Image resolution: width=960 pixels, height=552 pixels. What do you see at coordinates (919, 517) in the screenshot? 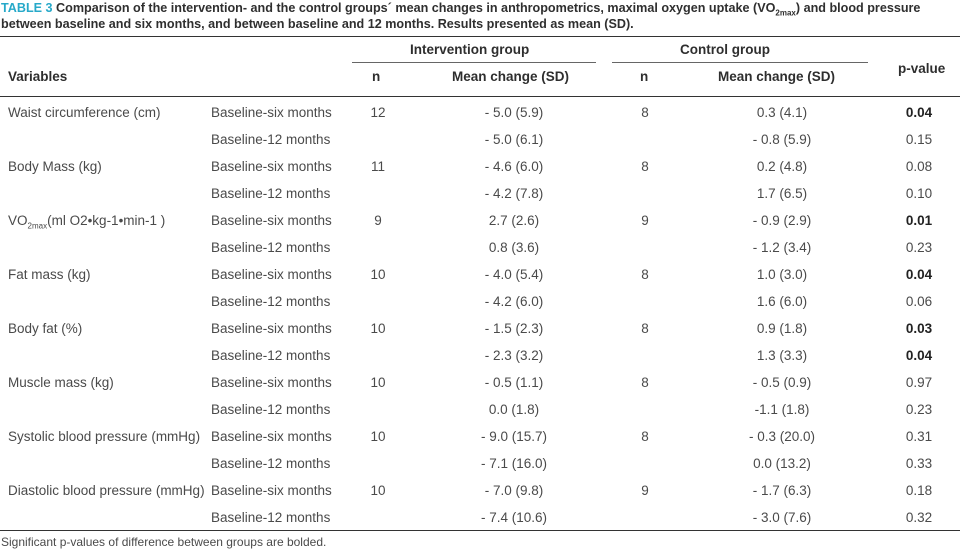
I see `cell-p-value: 0.32` at bounding box center [919, 517].